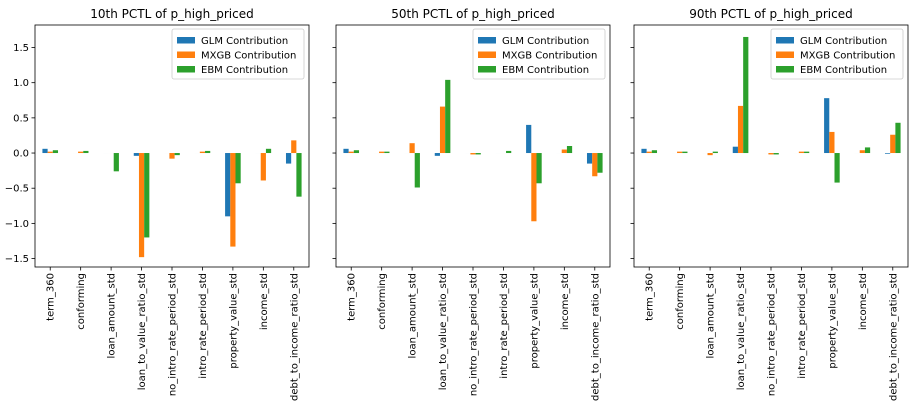 Image resolution: width=909 pixels, height=410 pixels. What do you see at coordinates (443, 331) in the screenshot?
I see `x-tick-label: loan_to_value_ratio_std` at bounding box center [443, 331].